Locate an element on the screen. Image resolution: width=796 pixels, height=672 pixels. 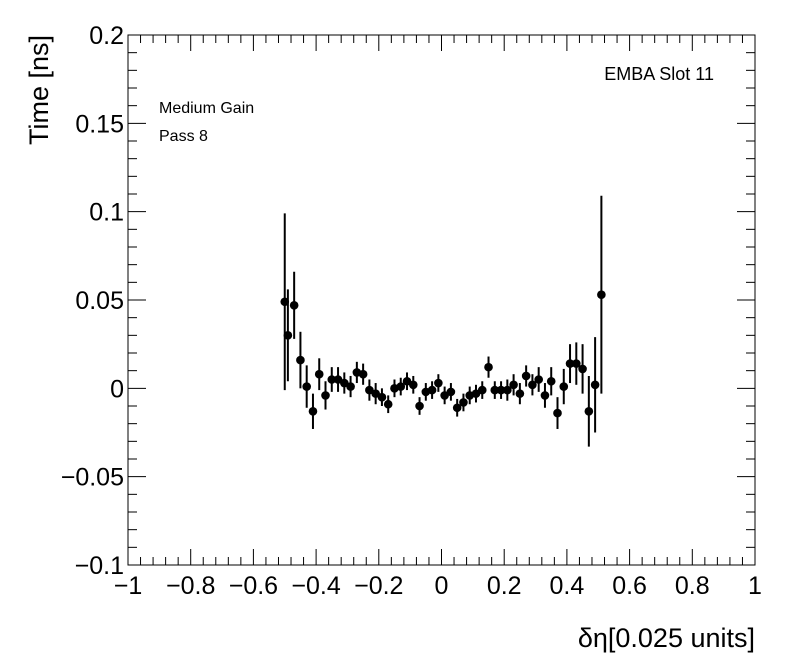
x-tick-label: 0 is located at coordinates (442, 586).